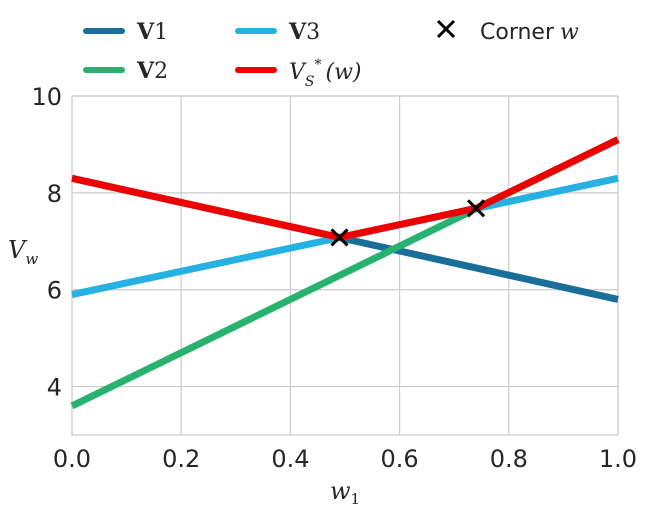 The width and height of the screenshot is (648, 510). Describe the element at coordinates (345, 459) in the screenshot. I see `x-tick-labels: 0.0 0.2 0.4 0.6 0.8 1.0` at that location.